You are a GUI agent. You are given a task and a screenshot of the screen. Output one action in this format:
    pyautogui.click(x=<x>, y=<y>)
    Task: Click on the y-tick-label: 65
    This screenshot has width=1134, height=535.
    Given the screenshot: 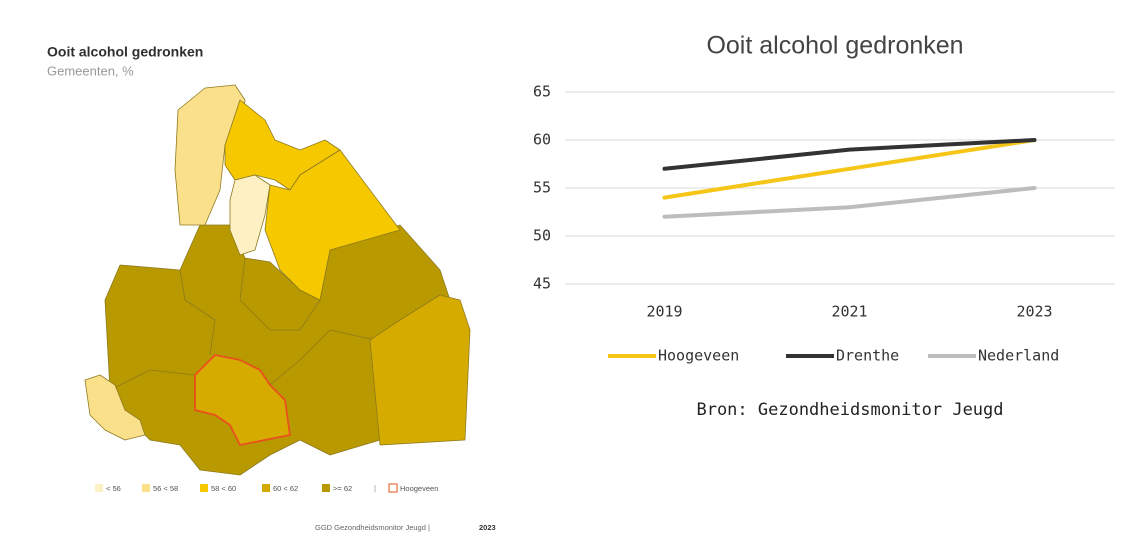 What is the action you would take?
    pyautogui.click(x=542, y=92)
    